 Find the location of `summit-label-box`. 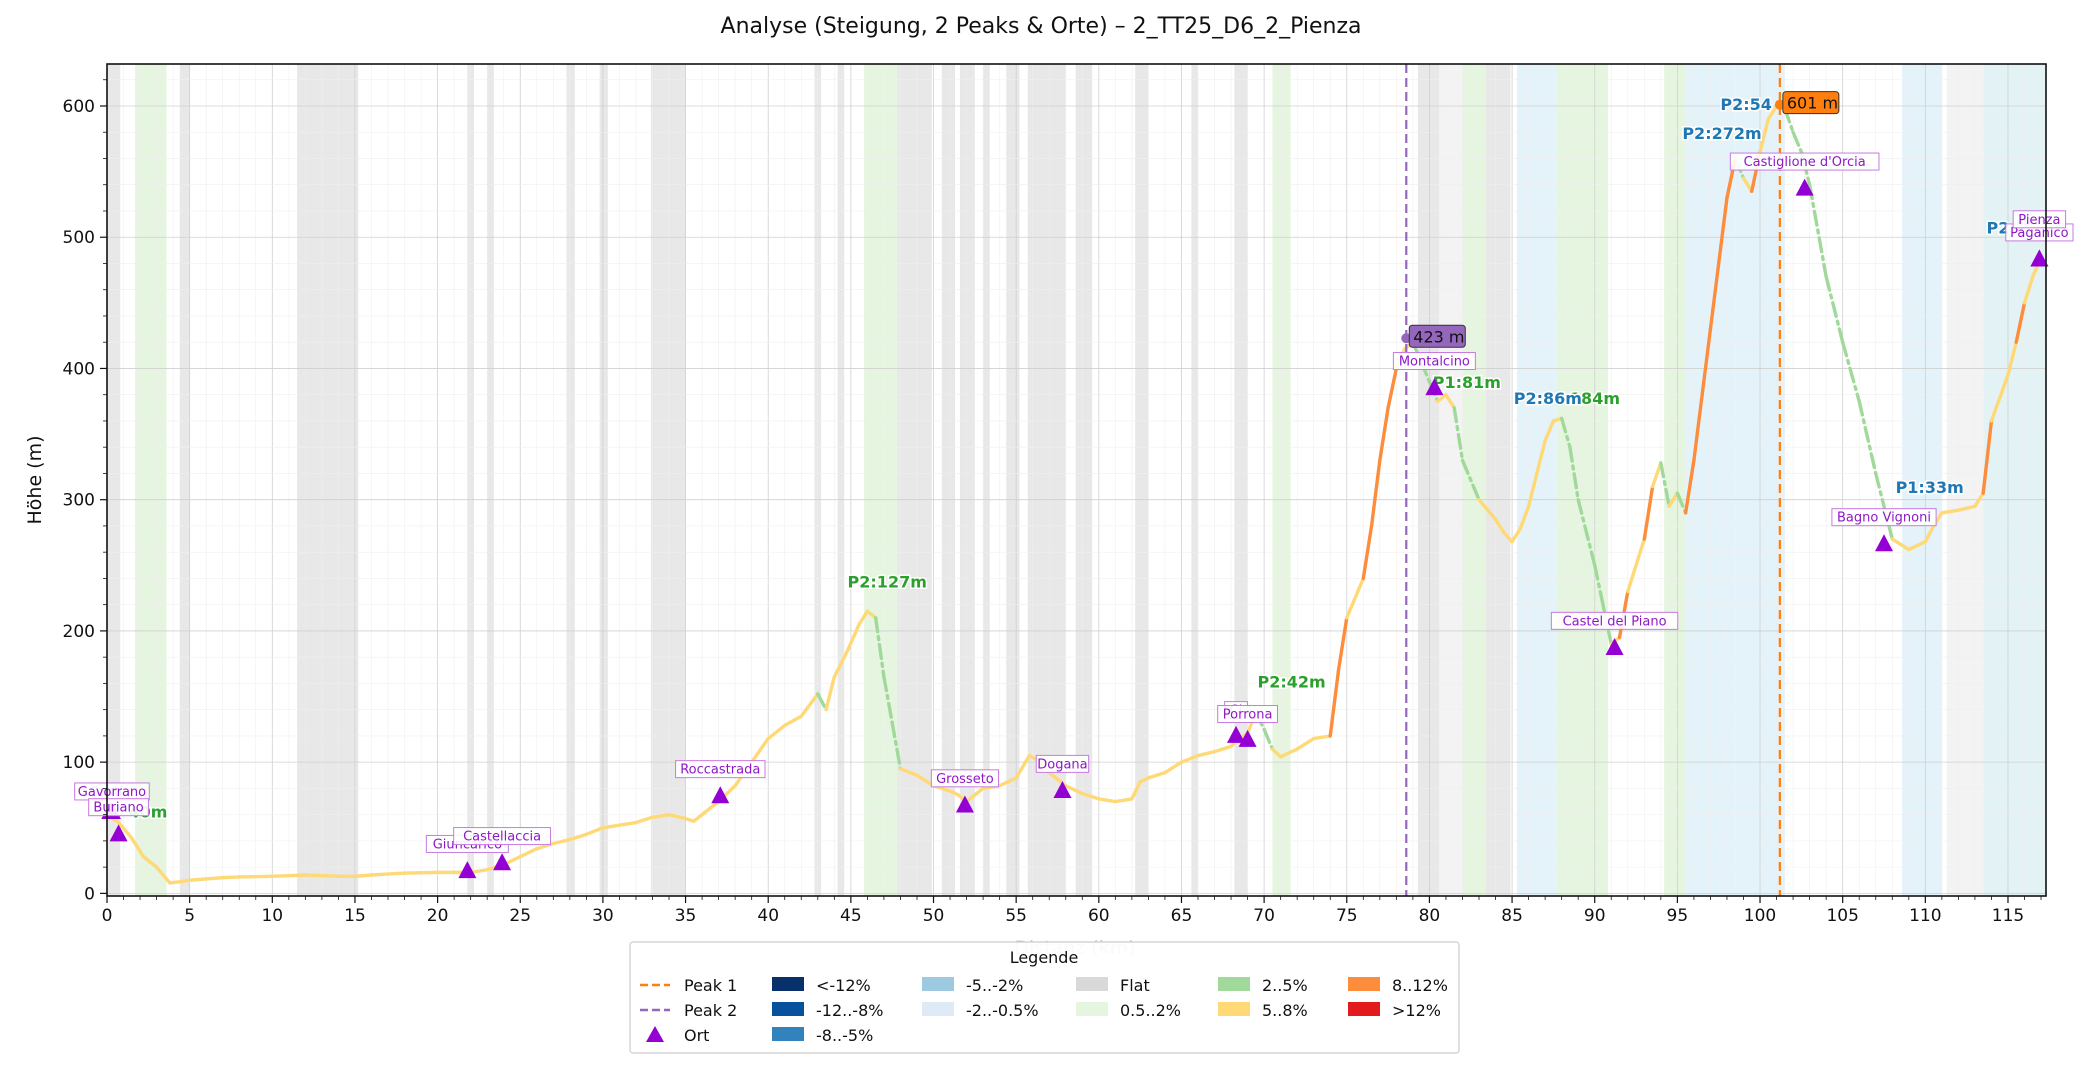

summit-label-box is located at coordinates (1437, 336).